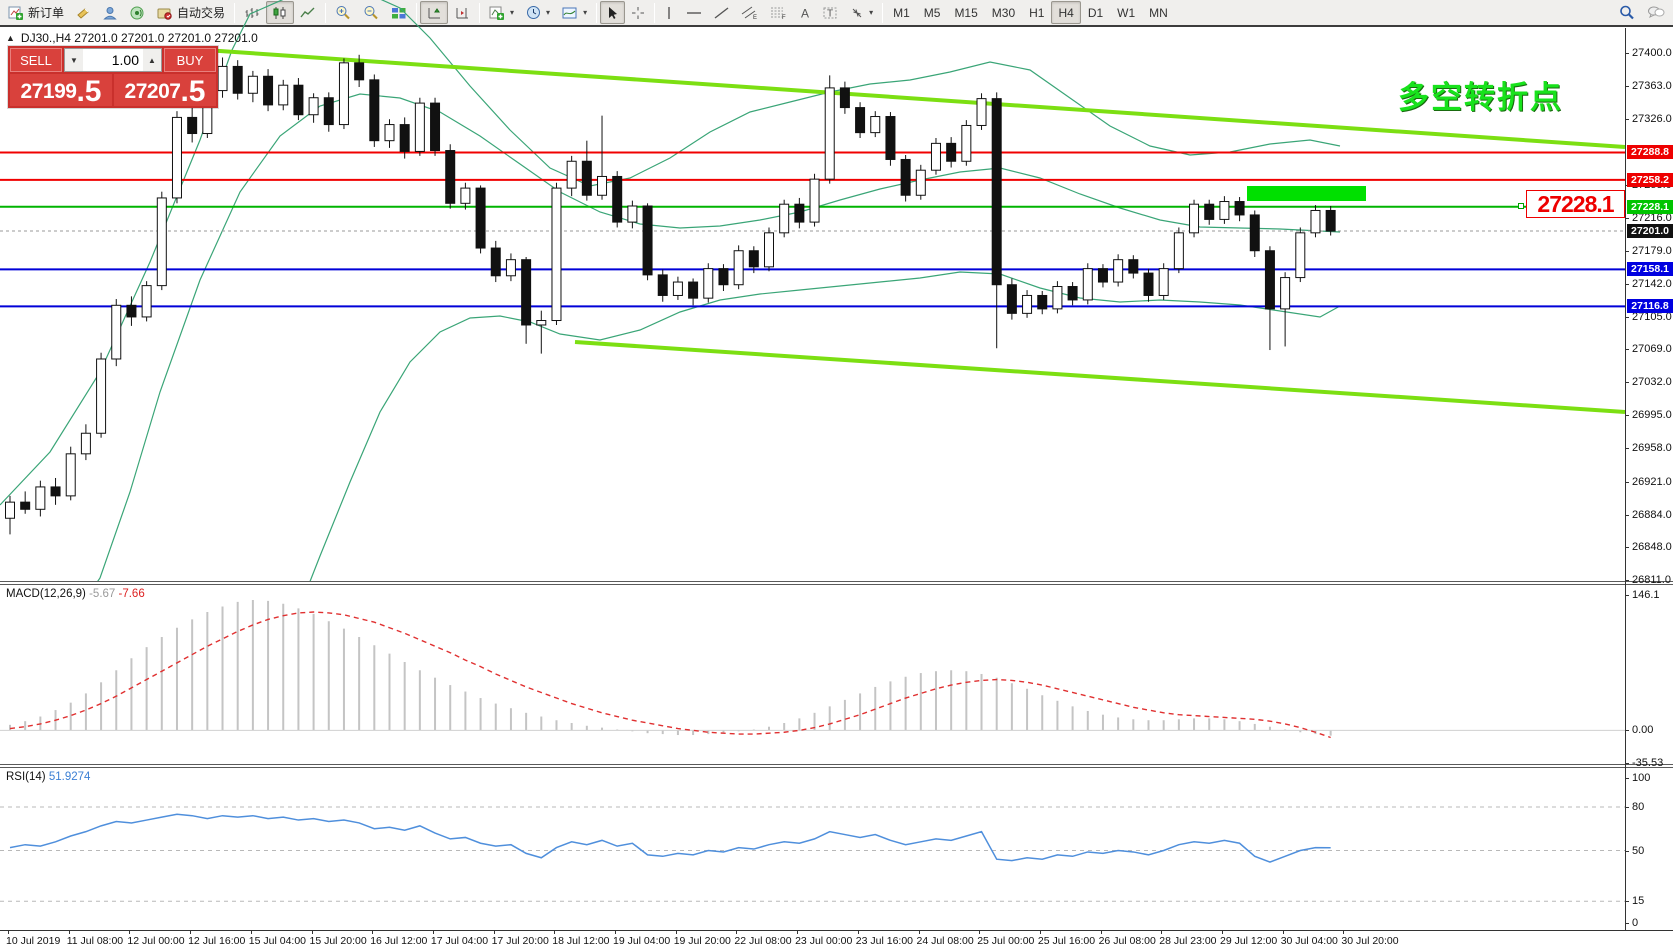 This screenshot has width=1673, height=950. I want to click on green-highlight-rectangle, so click(1306, 193).